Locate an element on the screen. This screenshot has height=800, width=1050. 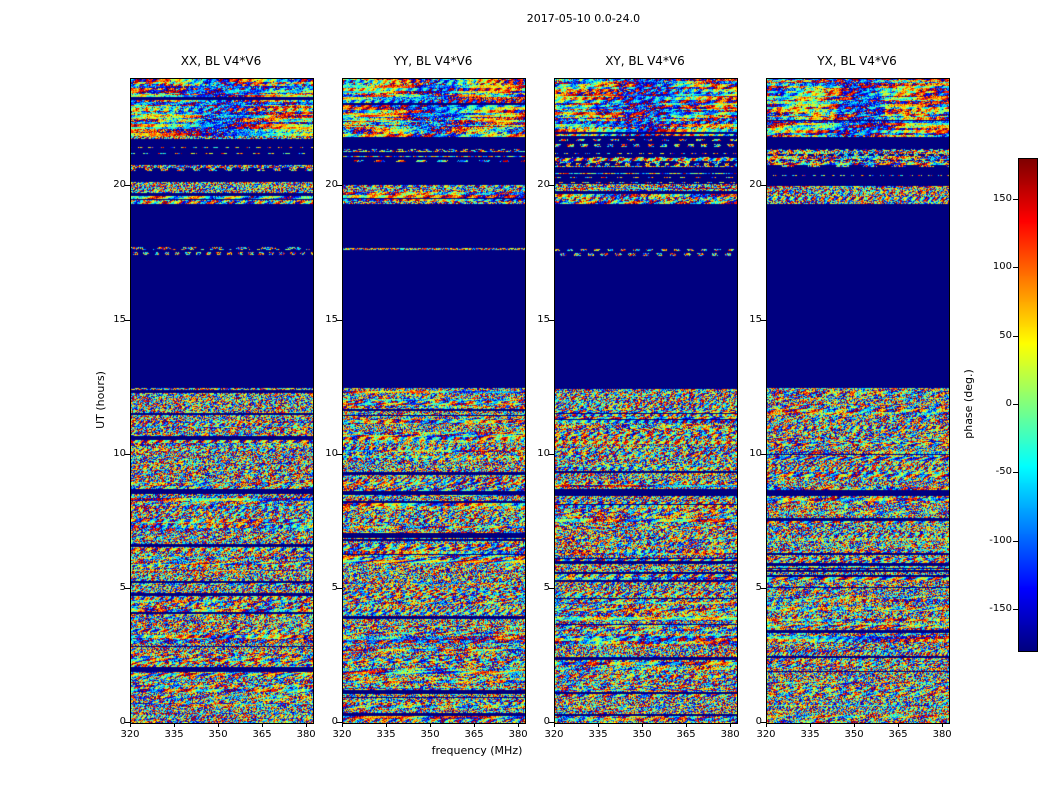
heatmap-canvas-xx is located at coordinates (222, 401).